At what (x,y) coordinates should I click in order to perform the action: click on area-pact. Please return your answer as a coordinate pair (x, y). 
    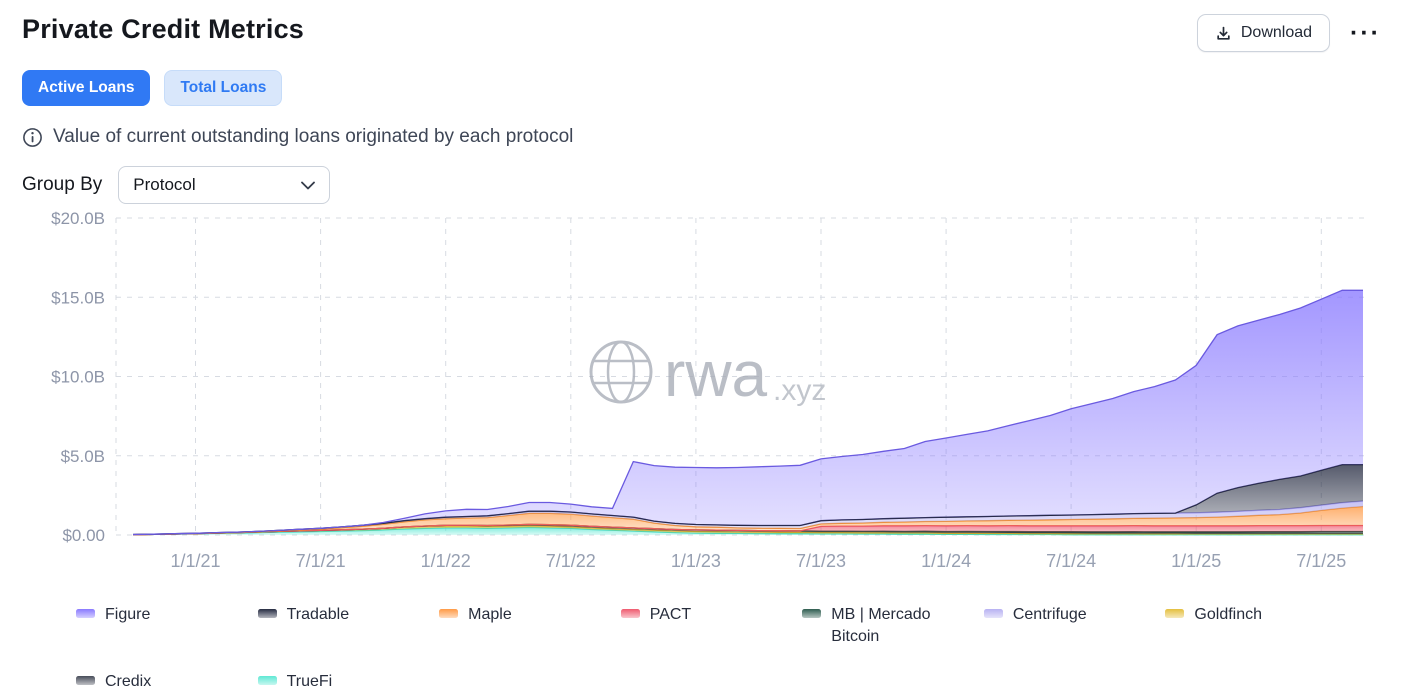
    Looking at the image, I should click on (748, 529).